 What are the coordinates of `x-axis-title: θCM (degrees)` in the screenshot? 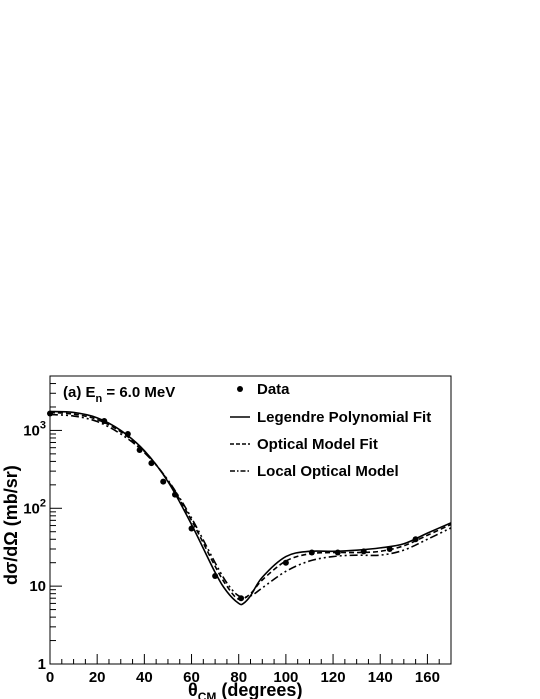 It's located at (245, 689).